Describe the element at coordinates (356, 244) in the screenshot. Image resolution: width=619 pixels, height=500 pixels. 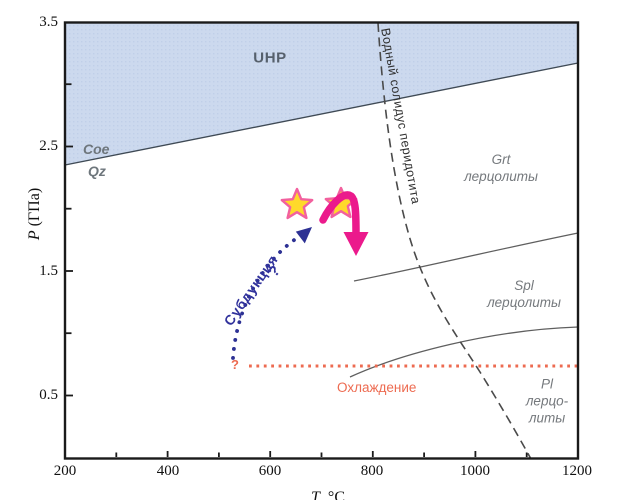
I see `exhumation-arrowhead-icon` at that location.